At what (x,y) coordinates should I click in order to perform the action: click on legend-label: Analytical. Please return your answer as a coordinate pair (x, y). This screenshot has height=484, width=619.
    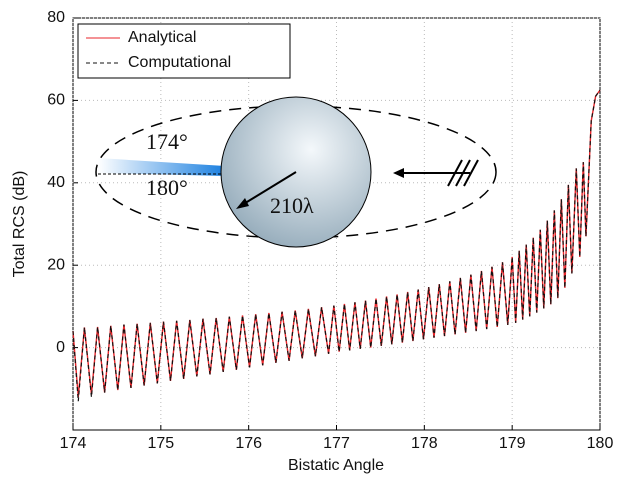
    Looking at the image, I should click on (162, 37).